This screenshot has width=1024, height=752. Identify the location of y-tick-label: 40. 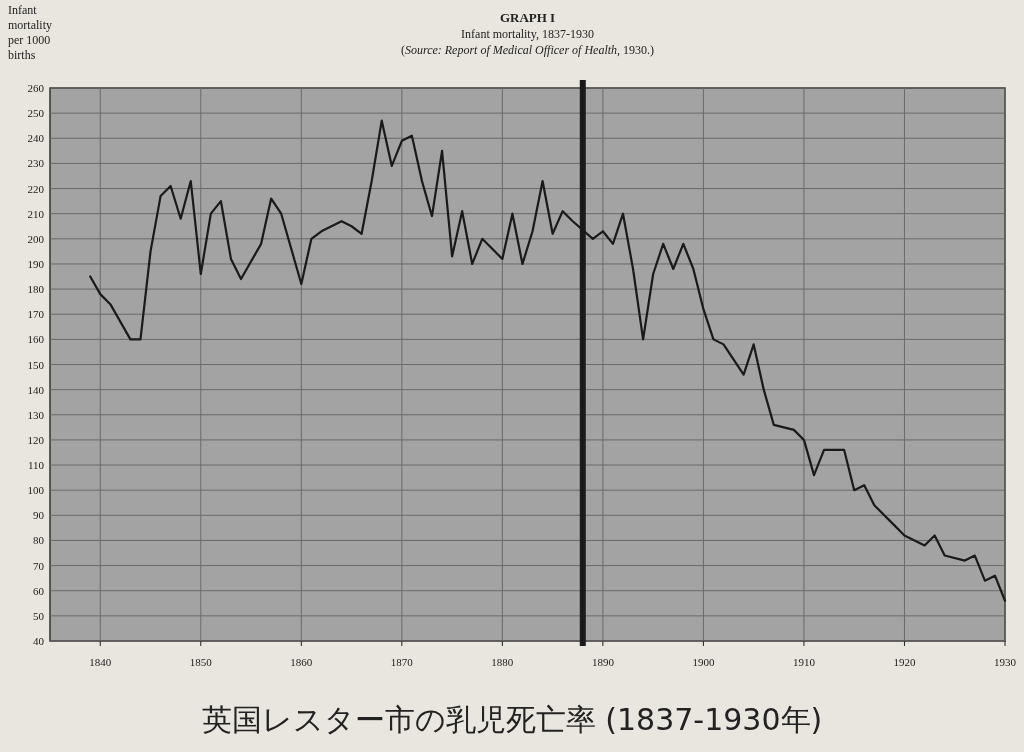
(39, 641).